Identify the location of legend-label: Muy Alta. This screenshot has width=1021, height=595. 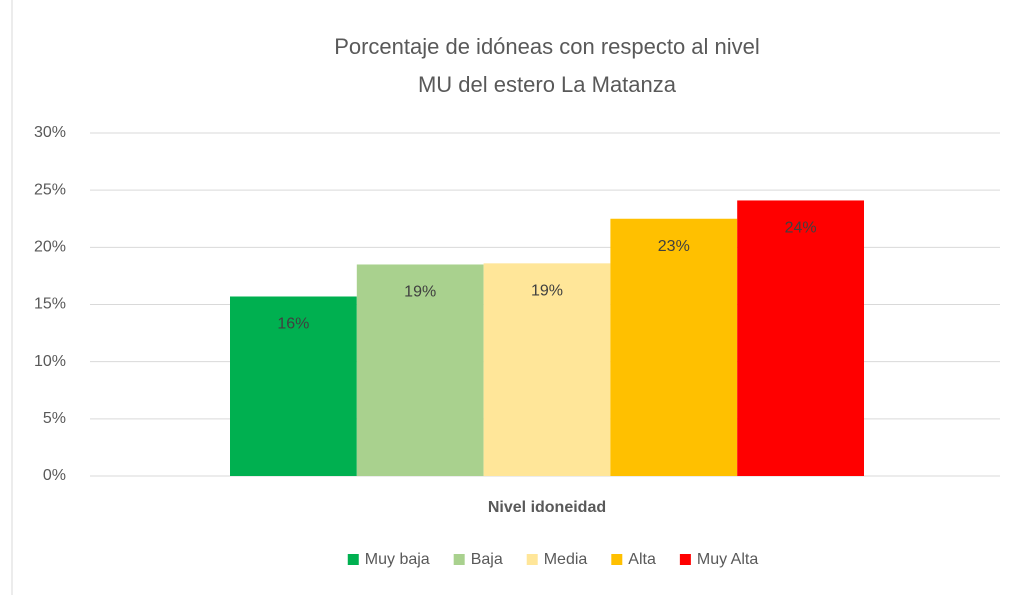
(727, 559).